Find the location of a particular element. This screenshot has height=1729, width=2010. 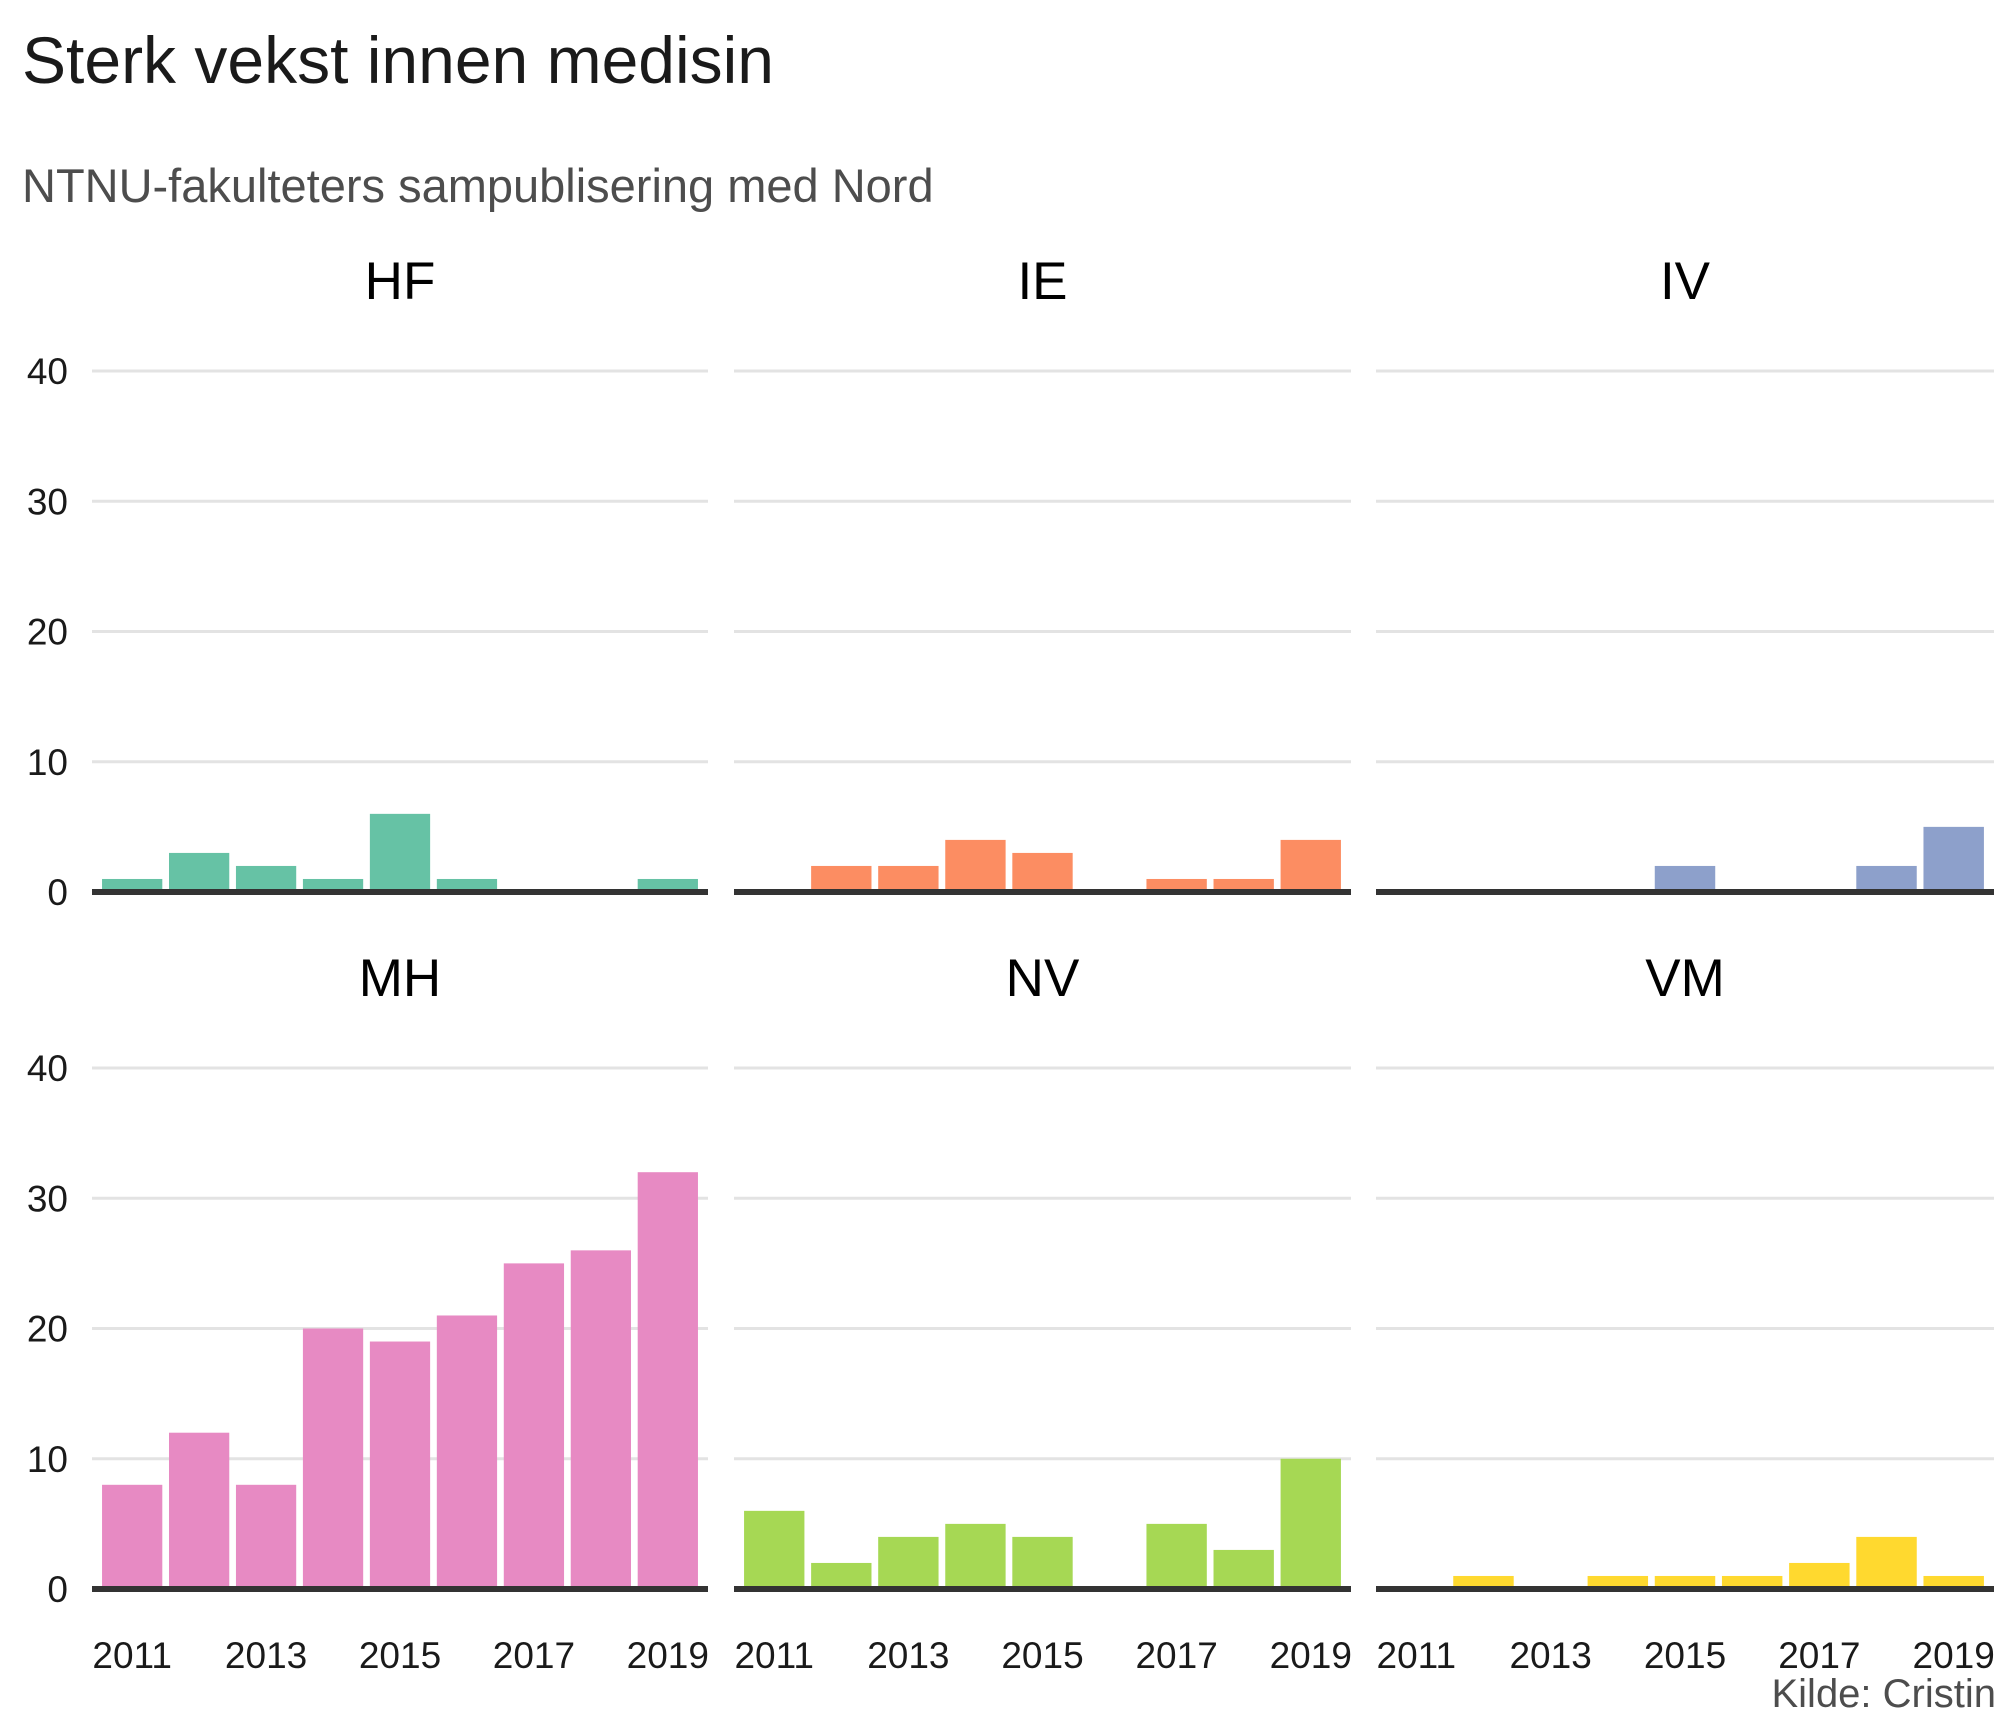

chart-title: Sterk vekst innen medisin is located at coordinates (398, 60).